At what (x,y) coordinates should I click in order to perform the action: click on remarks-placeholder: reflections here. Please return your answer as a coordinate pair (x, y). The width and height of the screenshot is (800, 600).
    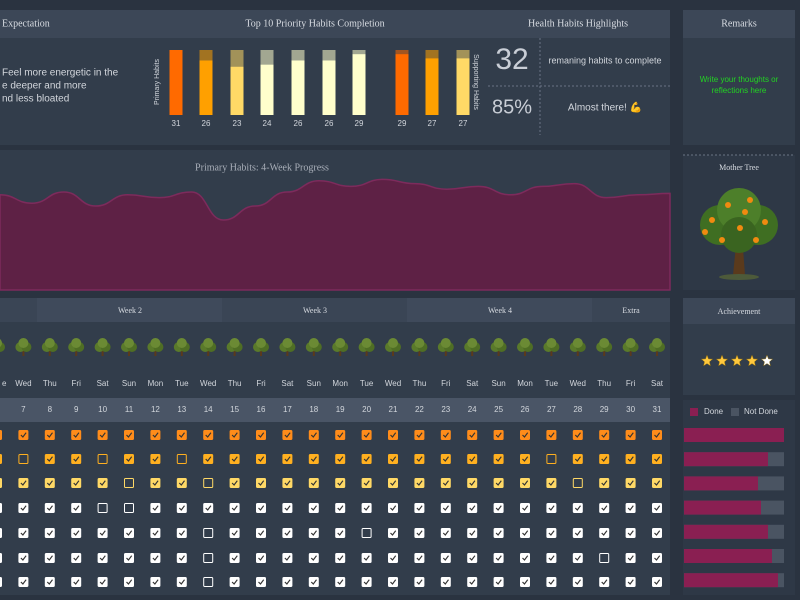
    Looking at the image, I should click on (739, 90).